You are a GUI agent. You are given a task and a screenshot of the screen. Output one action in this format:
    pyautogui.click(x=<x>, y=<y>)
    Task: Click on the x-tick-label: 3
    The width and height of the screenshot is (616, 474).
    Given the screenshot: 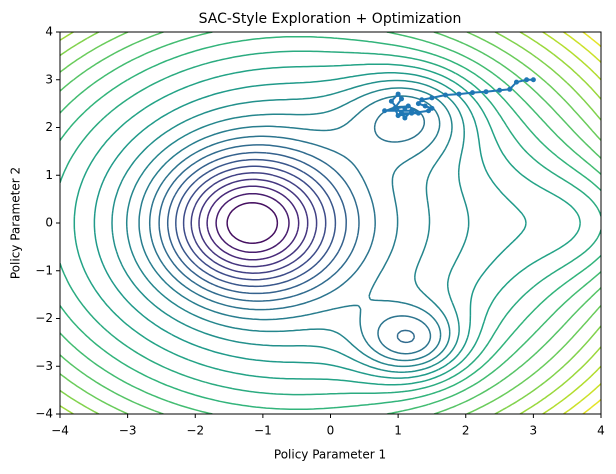 What is the action you would take?
    pyautogui.click(x=534, y=431)
    